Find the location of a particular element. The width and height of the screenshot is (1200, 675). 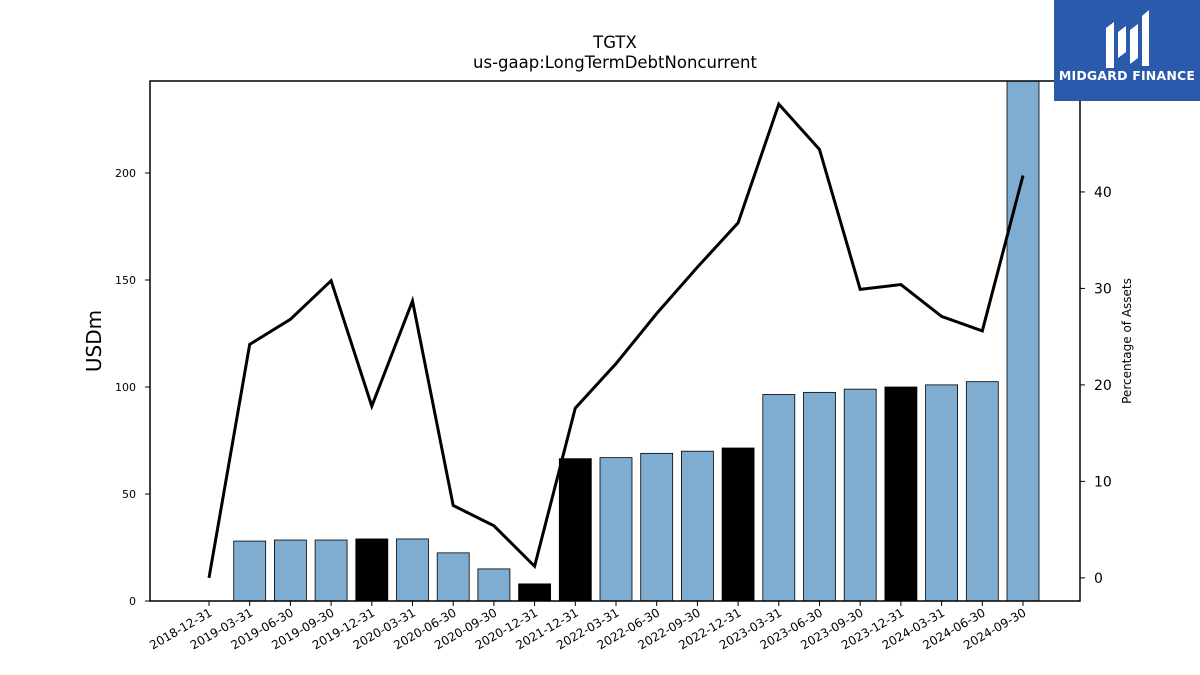

y-tick-label: 0 is located at coordinates (132, 601).